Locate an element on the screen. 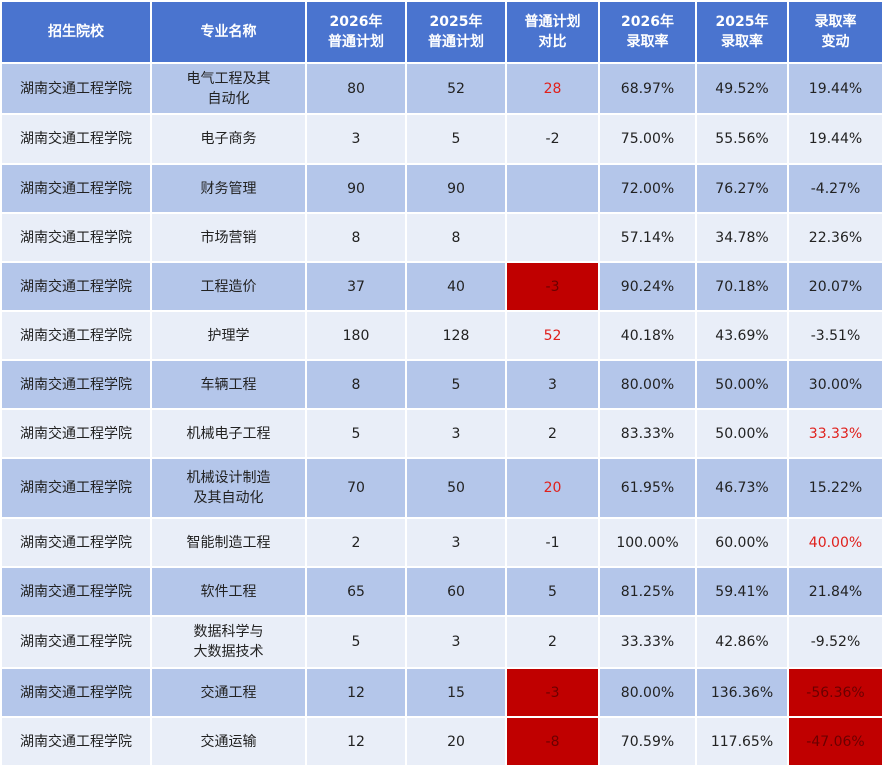 This screenshot has width=882, height=767. table-cell: 40.00% is located at coordinates (834, 542).